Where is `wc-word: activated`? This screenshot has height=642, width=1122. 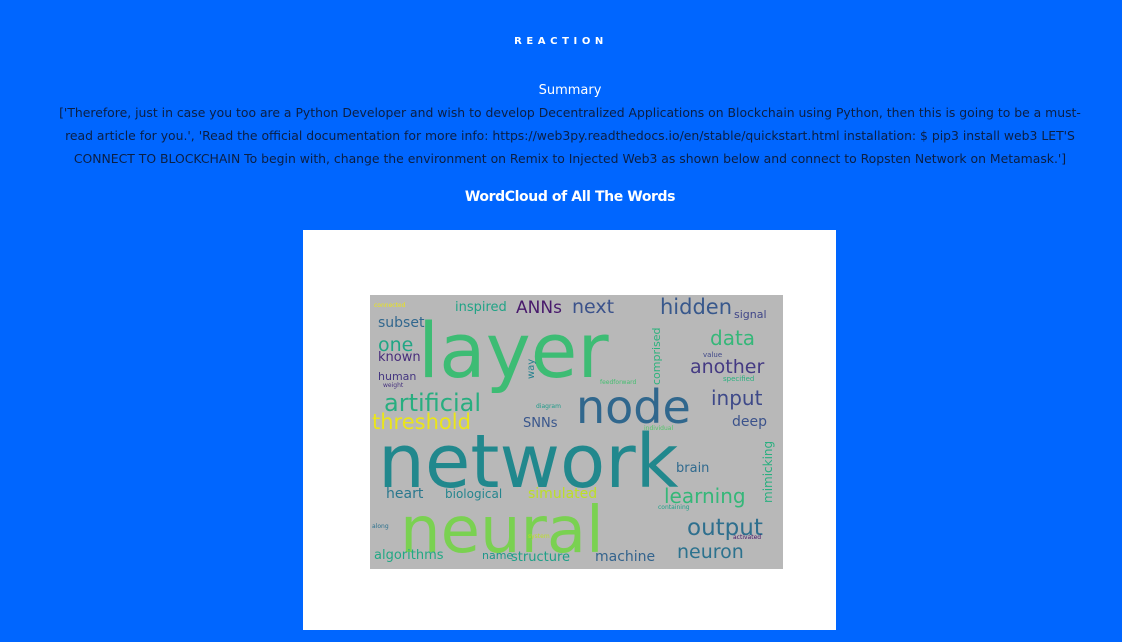
wc-word: activated is located at coordinates (747, 537).